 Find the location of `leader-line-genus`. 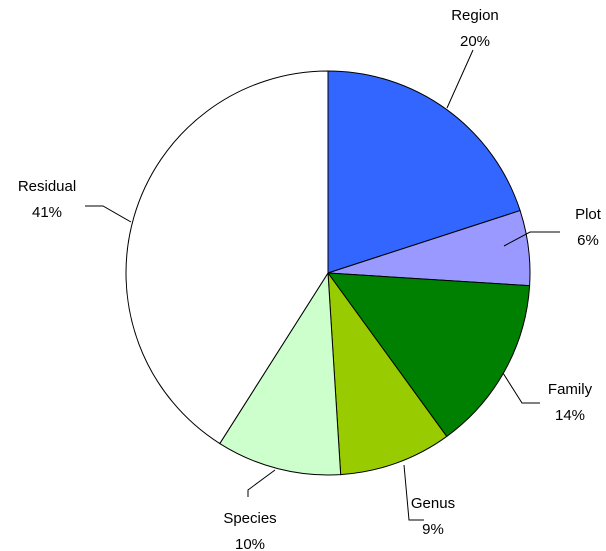

leader-line-genus is located at coordinates (413, 492).